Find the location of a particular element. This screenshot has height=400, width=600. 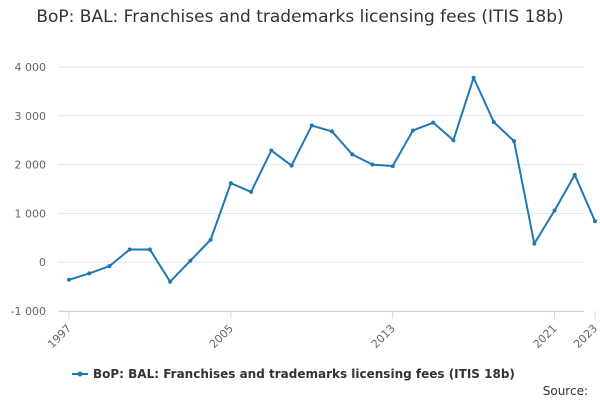

x-axis: 1997 2005 2013 2021 2023 is located at coordinates (322, 331).